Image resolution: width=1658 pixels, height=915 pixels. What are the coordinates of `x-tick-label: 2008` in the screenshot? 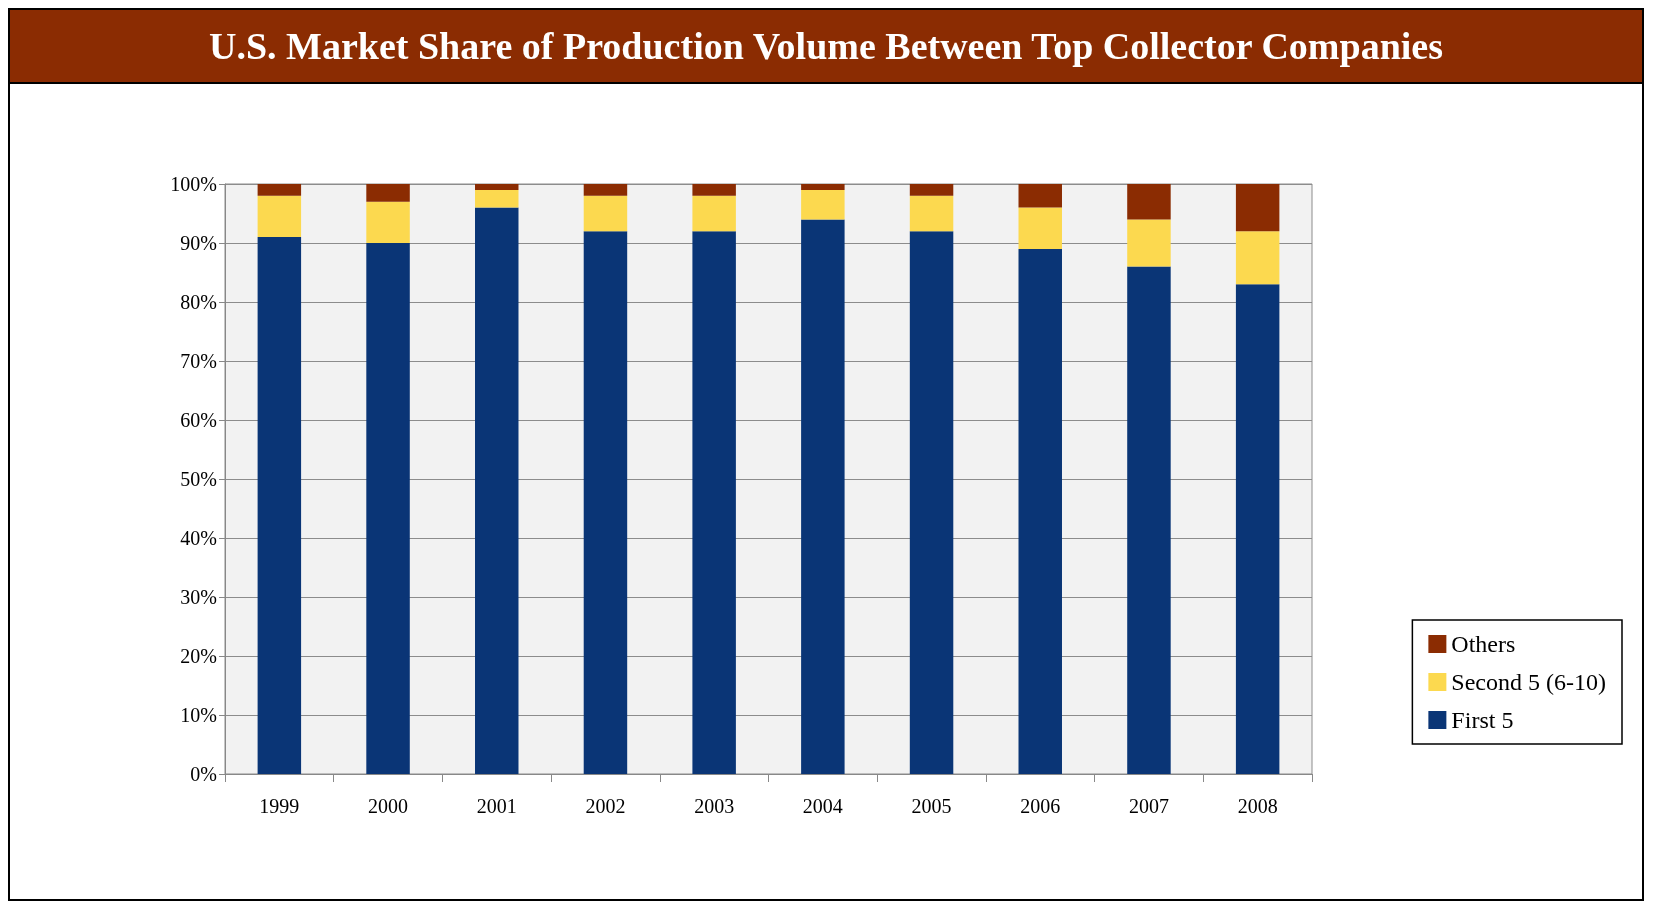 It's located at (1257, 806).